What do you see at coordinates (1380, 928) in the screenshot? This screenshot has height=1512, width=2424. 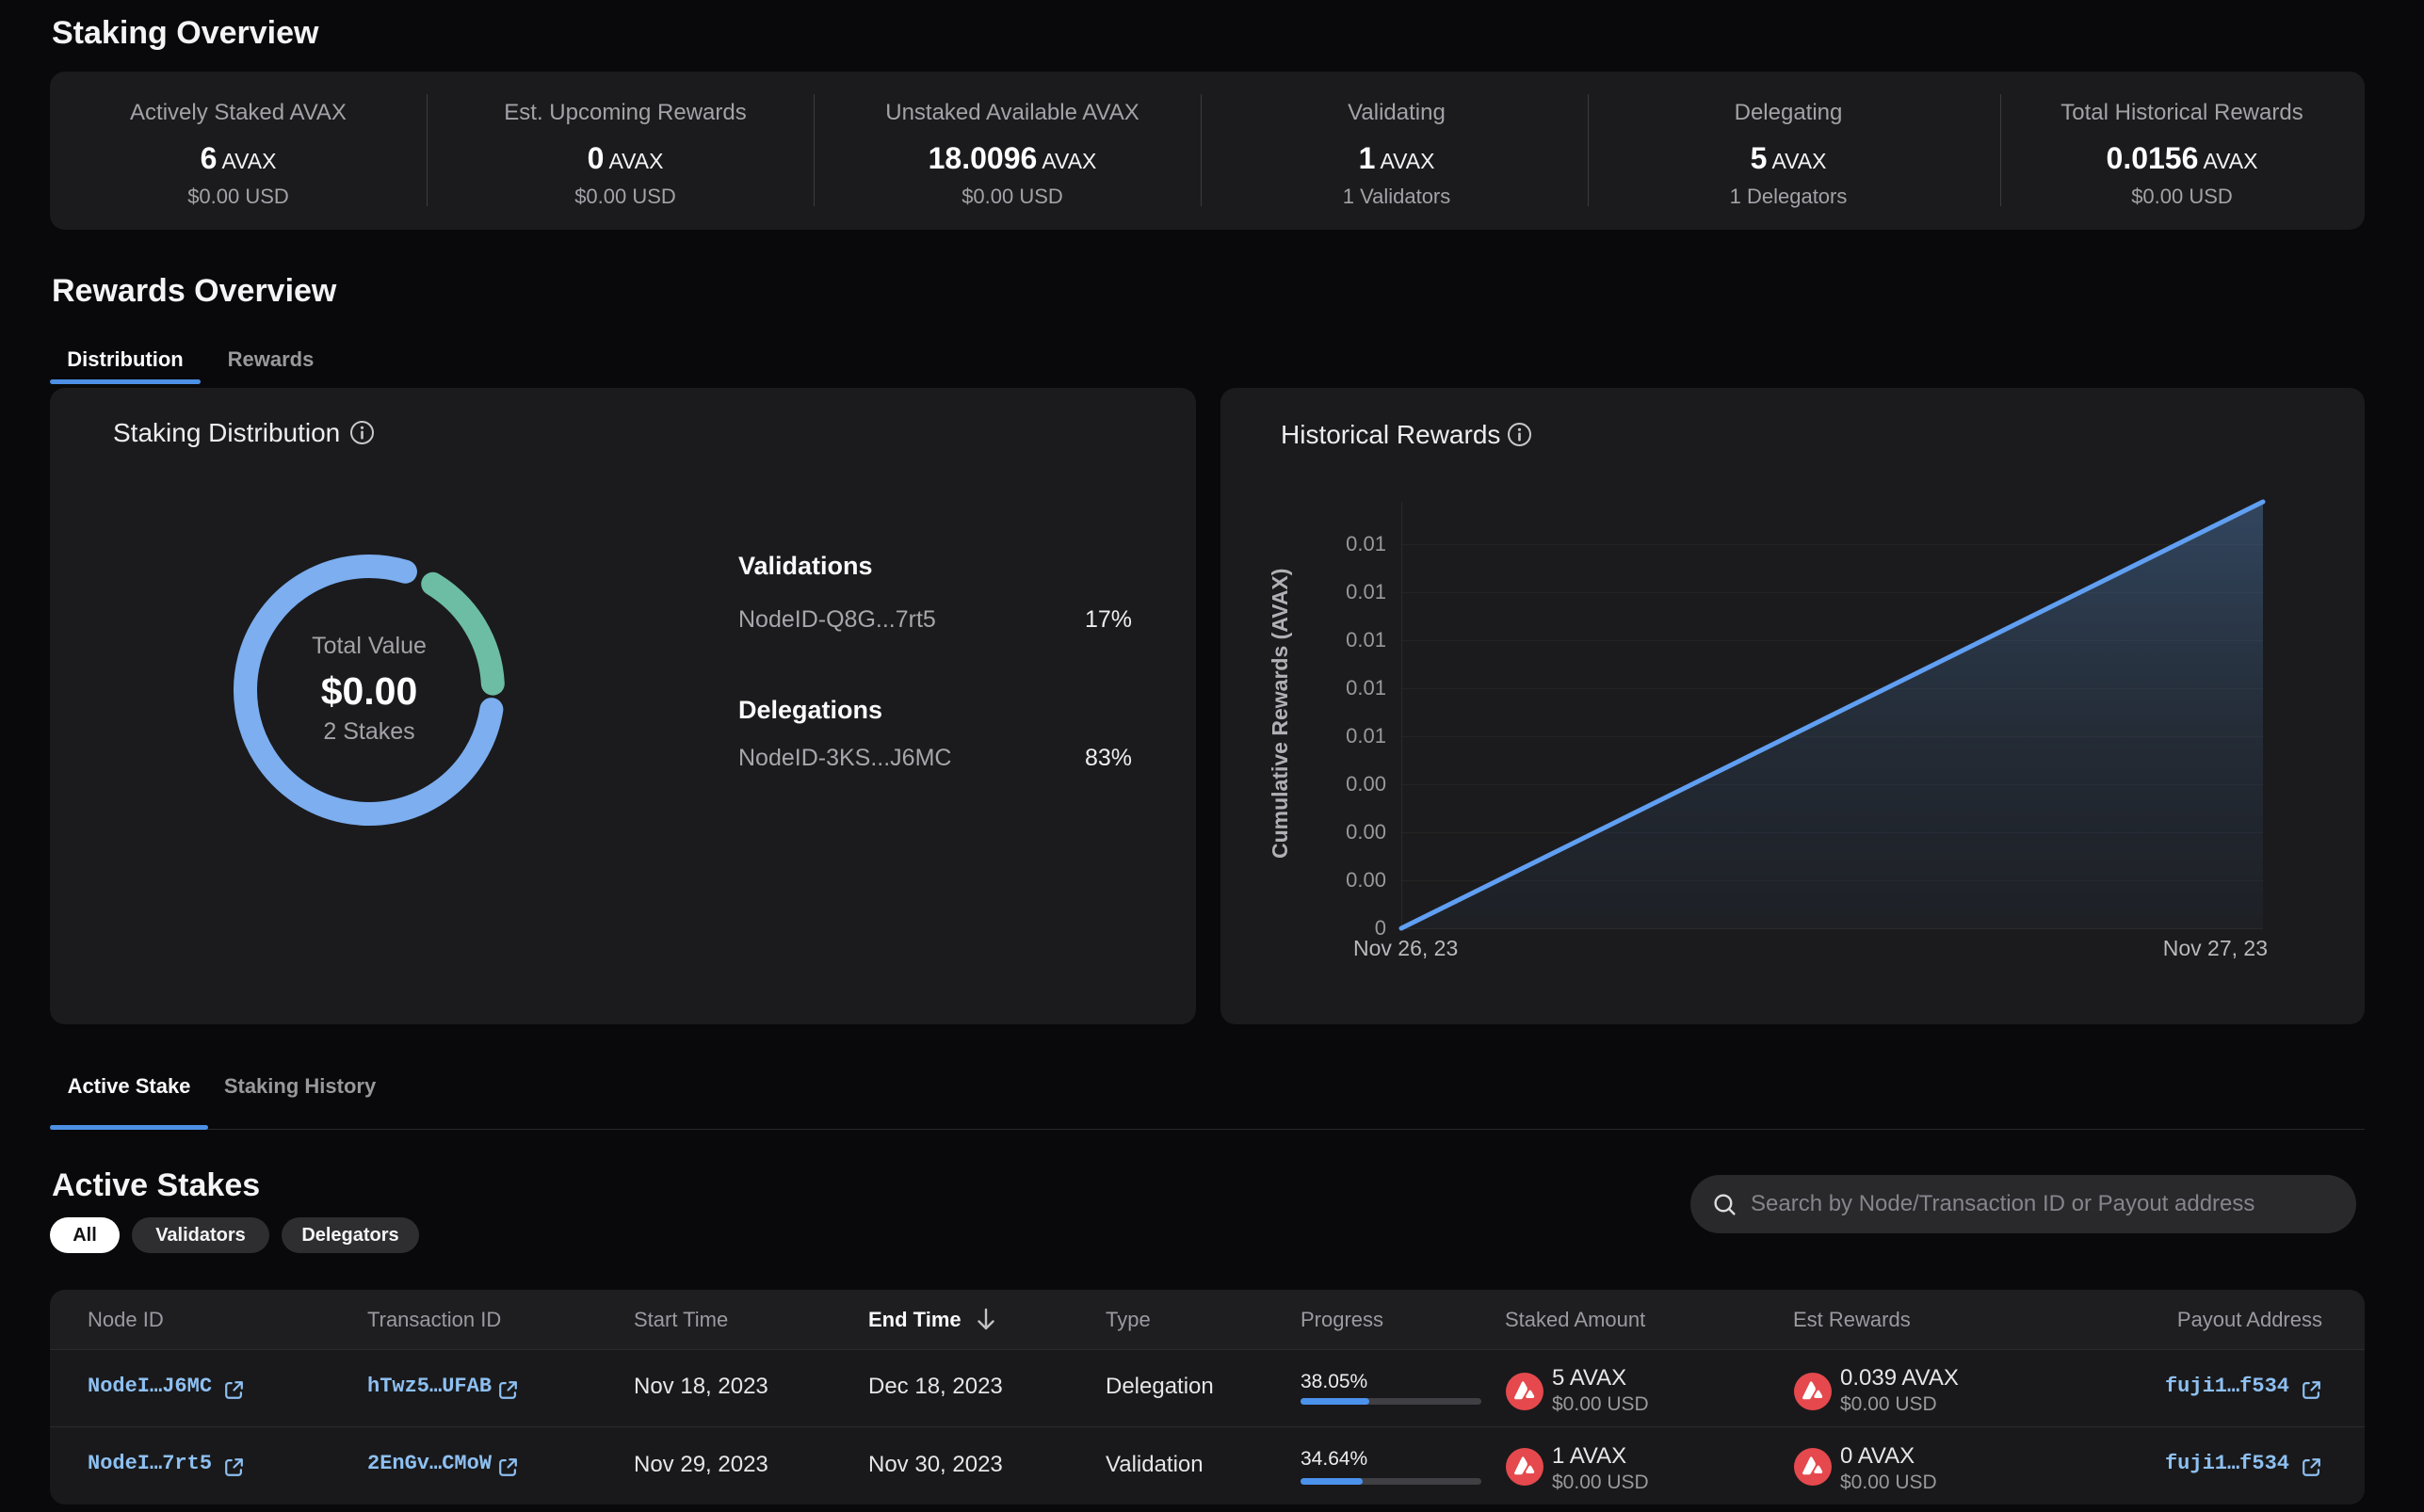 I see `svg-text: 0` at bounding box center [1380, 928].